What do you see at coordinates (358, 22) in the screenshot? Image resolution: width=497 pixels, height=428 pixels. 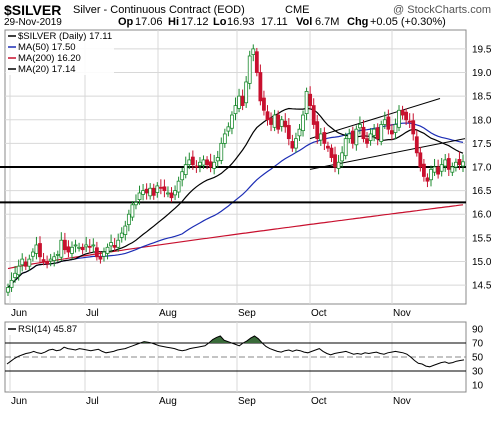 I see `chg-label: Chg` at bounding box center [358, 22].